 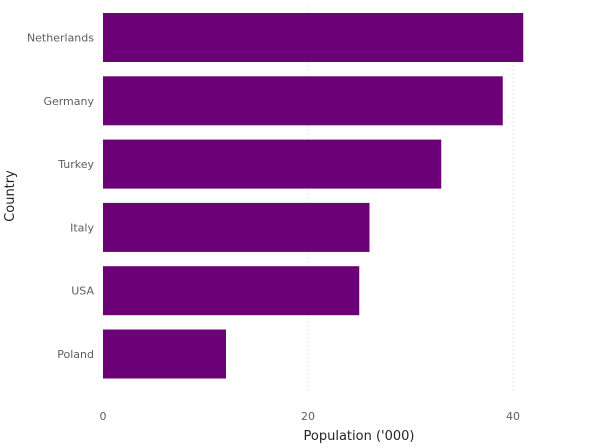 What do you see at coordinates (236, 227) in the screenshot?
I see `bar-italy` at bounding box center [236, 227].